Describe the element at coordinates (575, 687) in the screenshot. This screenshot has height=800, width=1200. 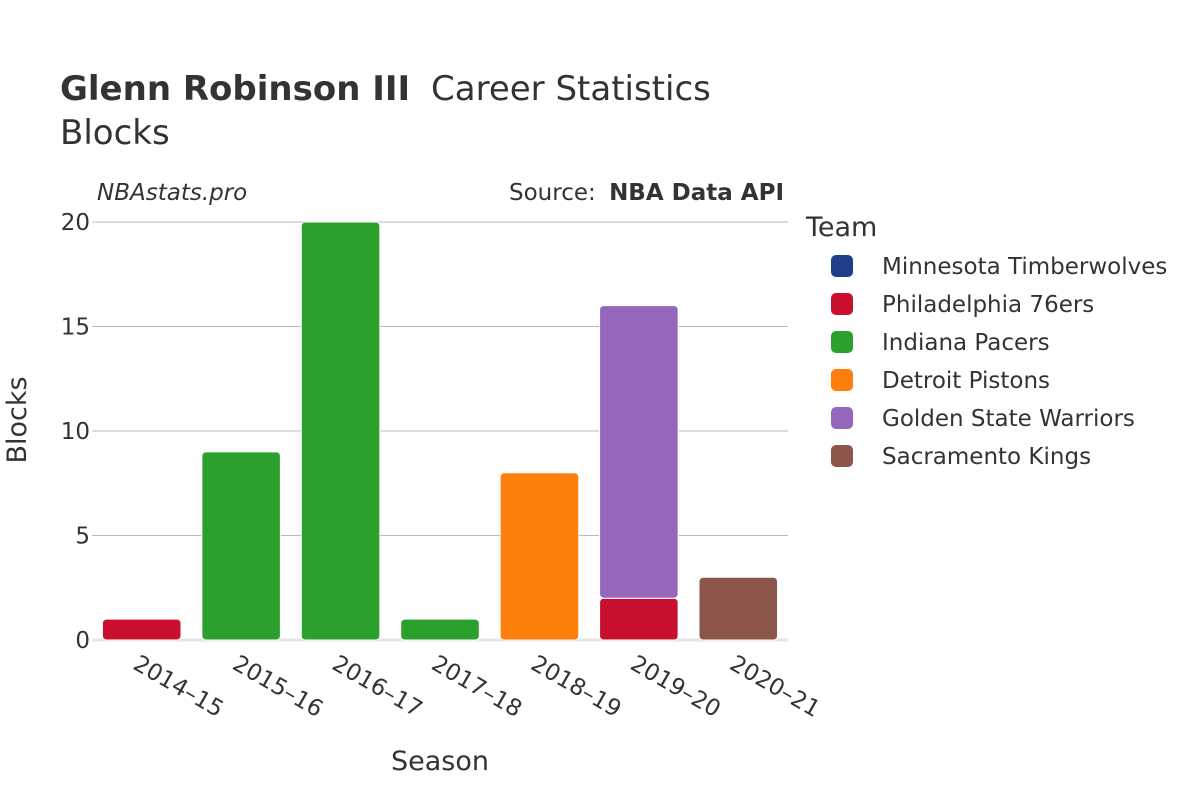
I see `x-tick-label: 2018–19` at that location.